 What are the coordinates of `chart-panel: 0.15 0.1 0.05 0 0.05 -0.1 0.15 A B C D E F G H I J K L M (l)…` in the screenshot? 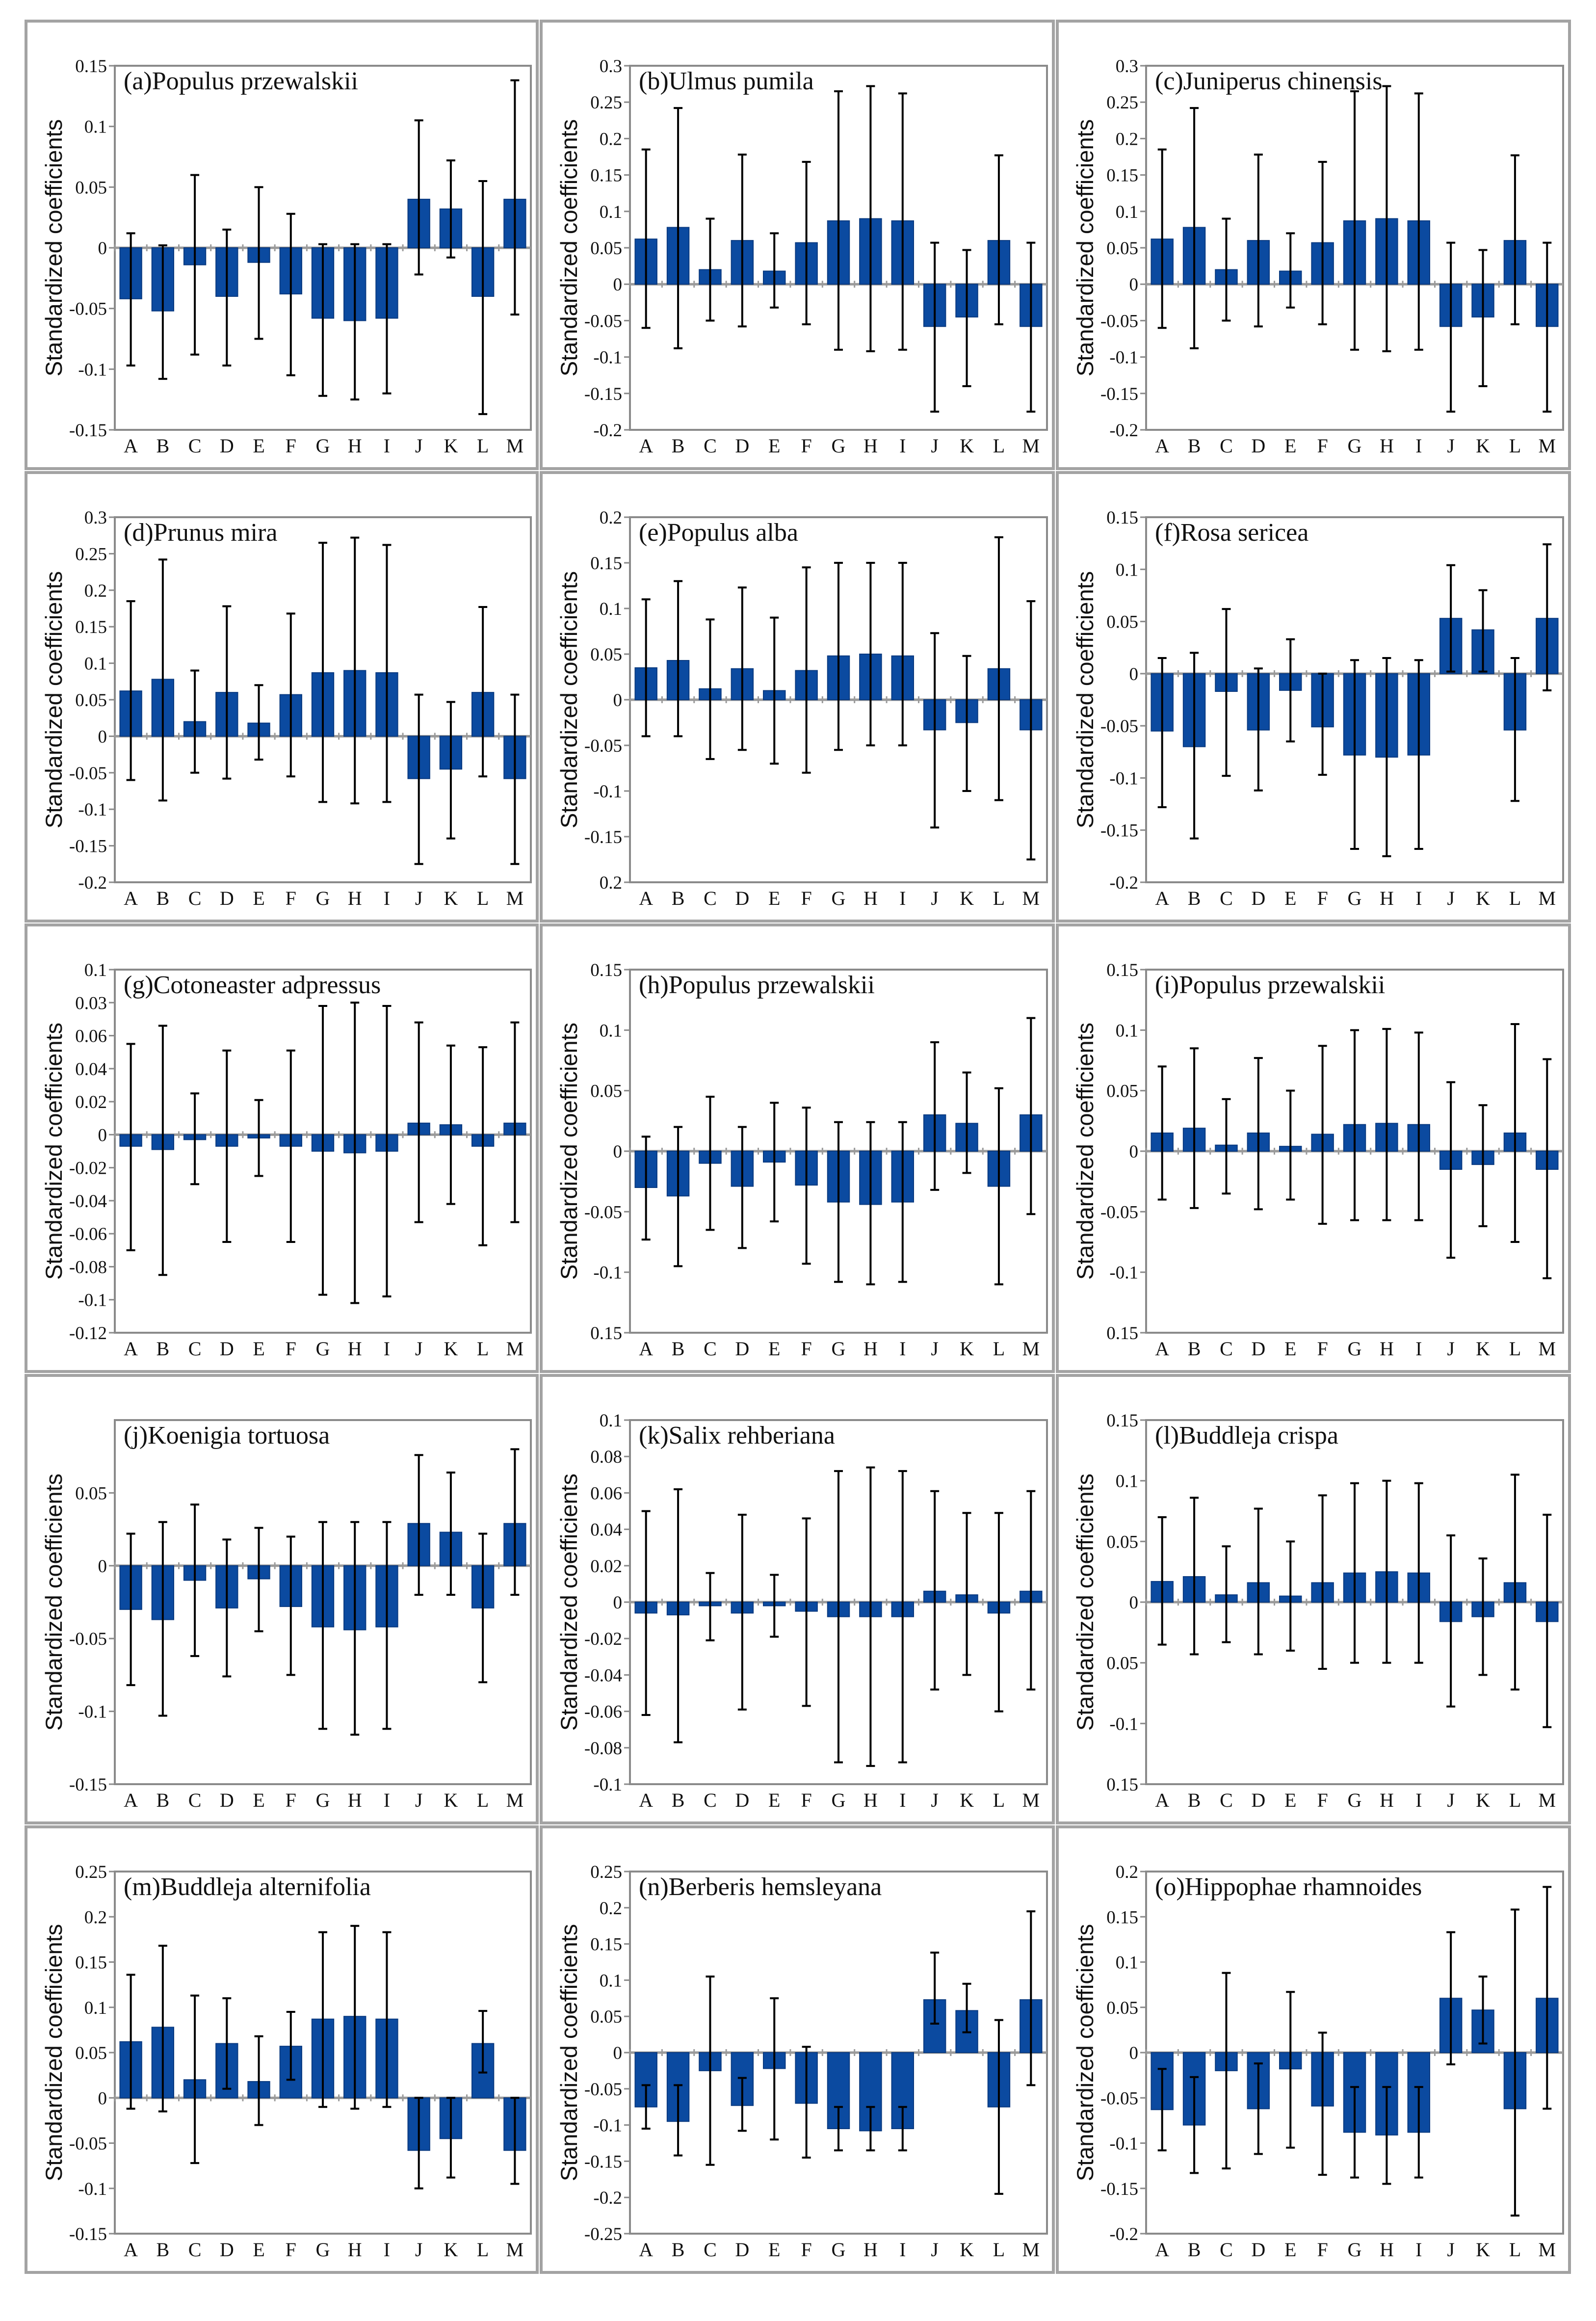 It's located at (1313, 1599).